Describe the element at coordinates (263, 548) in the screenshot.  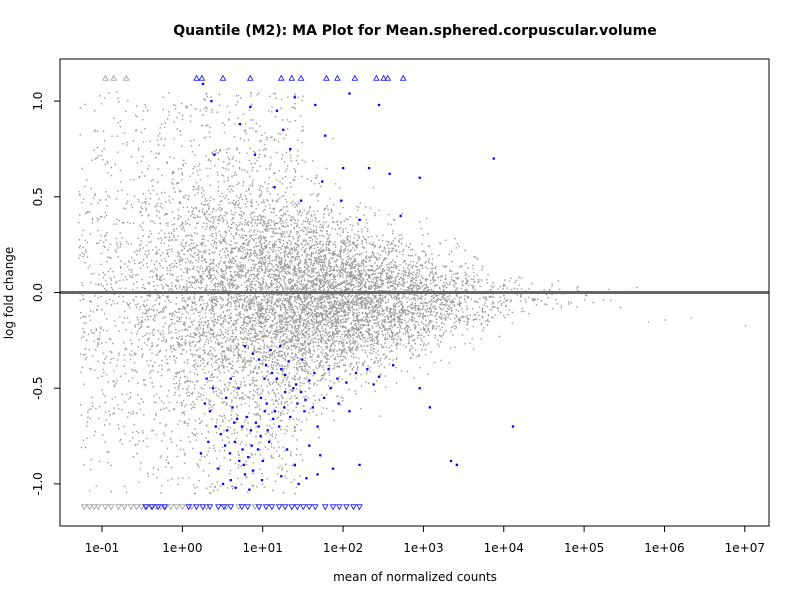
I see `x-tick-label: 1e+01` at that location.